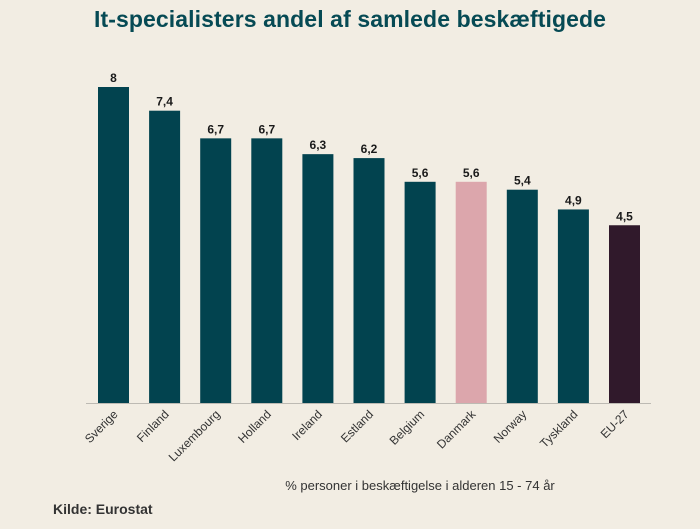  Describe the element at coordinates (456, 429) in the screenshot. I see `tick-label-danmark: Danmark` at that location.